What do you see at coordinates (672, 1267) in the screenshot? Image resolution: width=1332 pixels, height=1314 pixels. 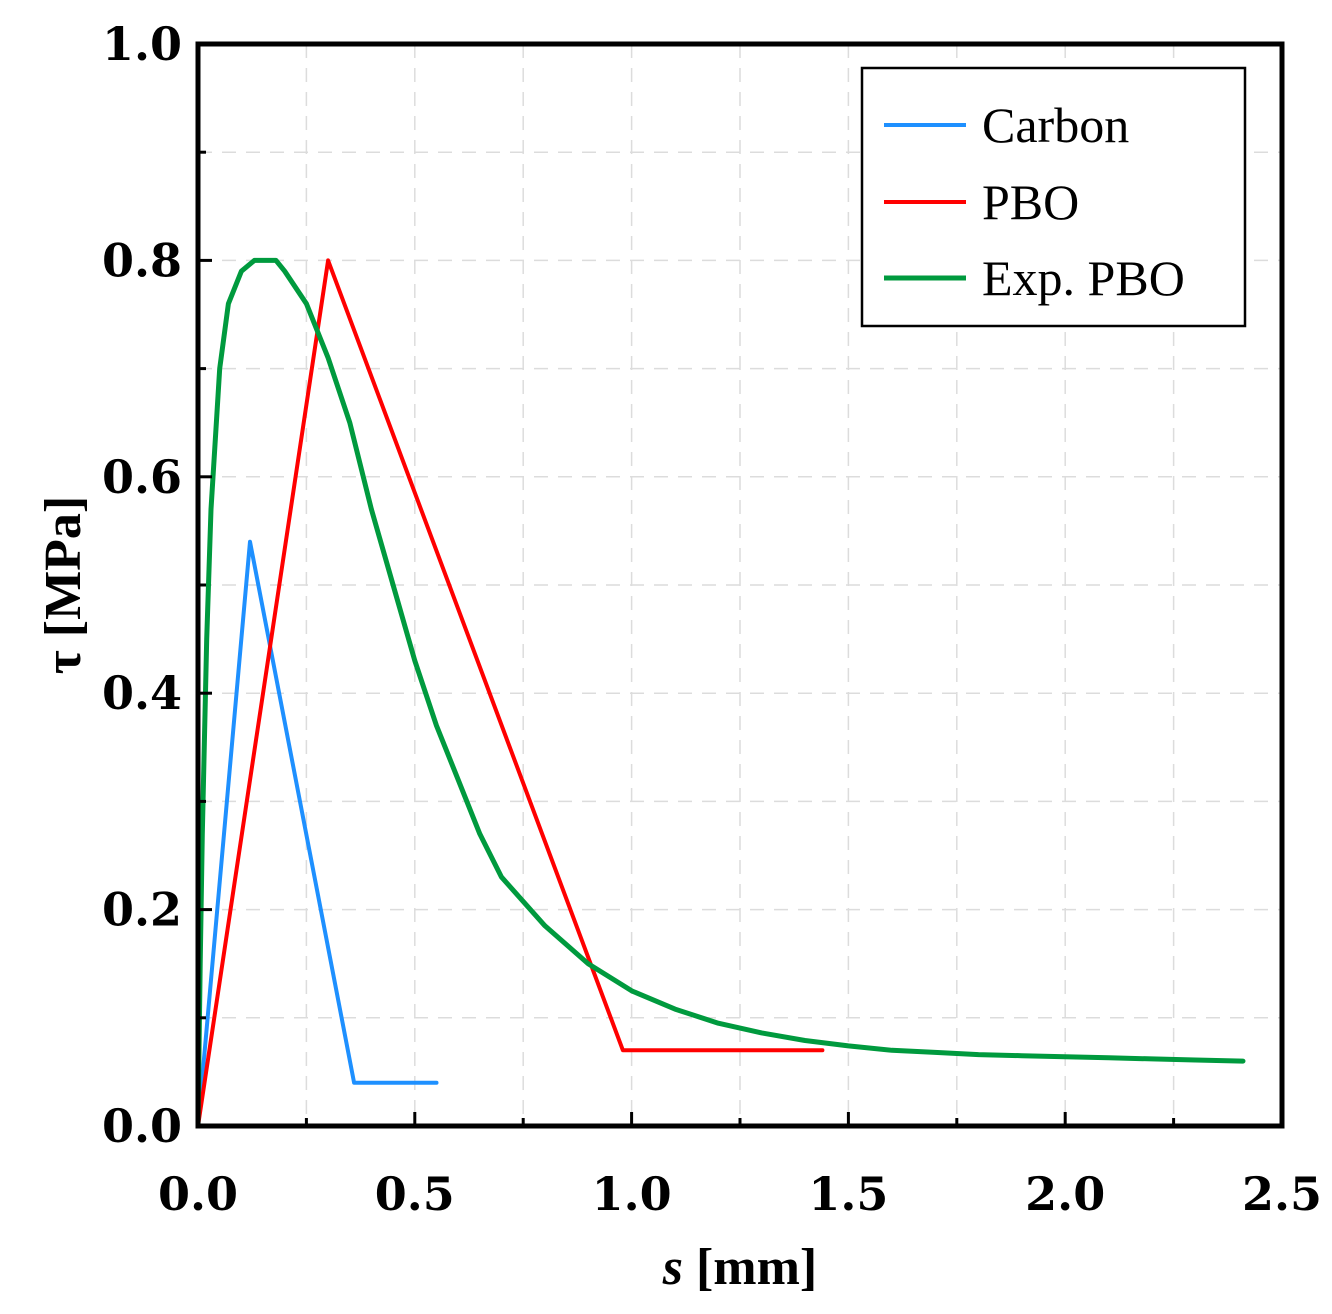 I see `x-axis-variable: s` at bounding box center [672, 1267].